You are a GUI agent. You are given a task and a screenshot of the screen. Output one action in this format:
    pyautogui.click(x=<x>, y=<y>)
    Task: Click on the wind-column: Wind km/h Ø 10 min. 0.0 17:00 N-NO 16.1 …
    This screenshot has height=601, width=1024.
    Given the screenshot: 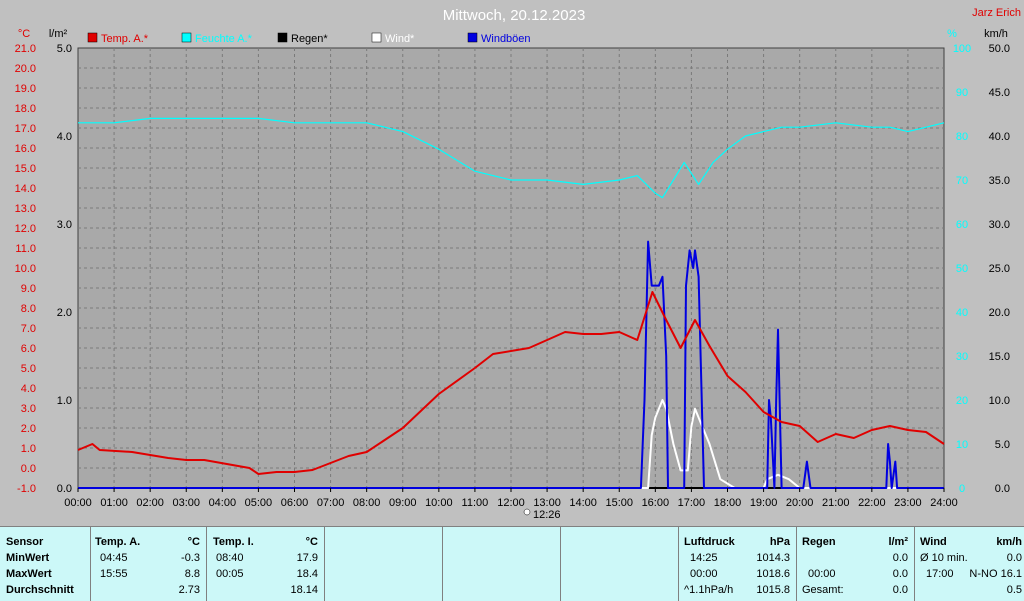 What is the action you would take?
    pyautogui.click(x=969, y=564)
    